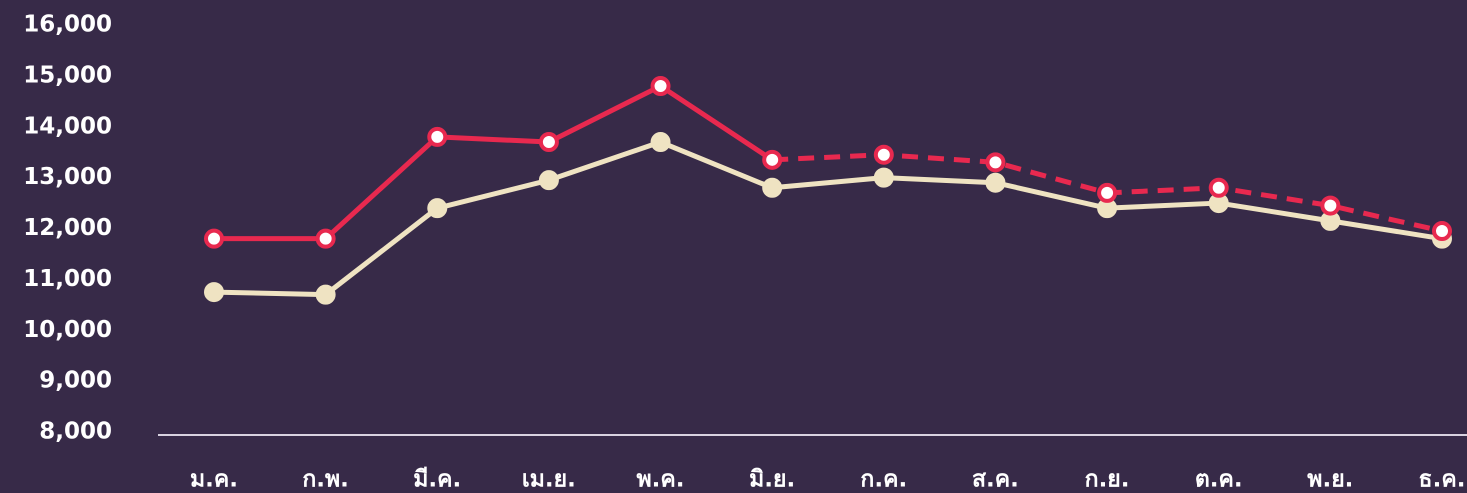 This screenshot has height=493, width=1467. What do you see at coordinates (1330, 480) in the screenshot?
I see `x-tick-label: พ.ย.` at bounding box center [1330, 480].